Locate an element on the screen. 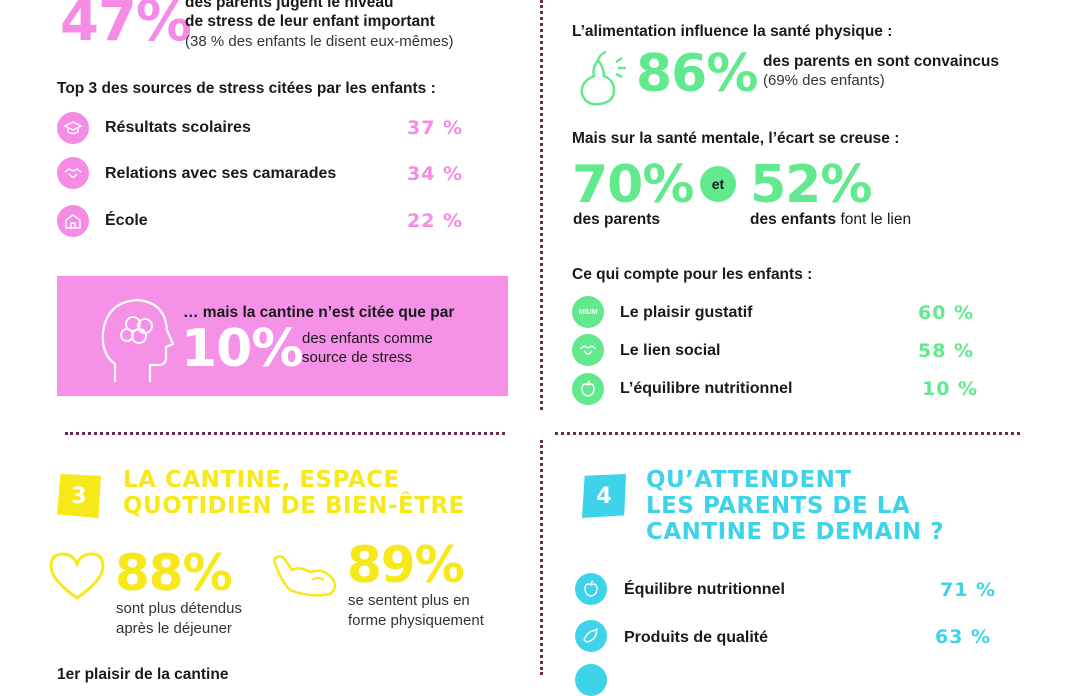 The height and width of the screenshot is (696, 1080). cantine-line1: … mais la cantine n’est citée que par is located at coordinates (319, 312).